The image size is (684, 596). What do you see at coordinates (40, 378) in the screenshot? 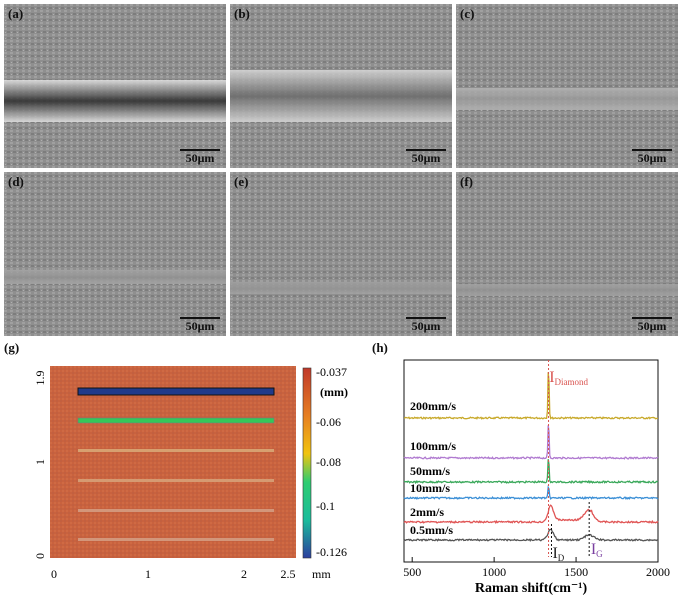
I see `y-tick-label: 1.9` at bounding box center [40, 378].